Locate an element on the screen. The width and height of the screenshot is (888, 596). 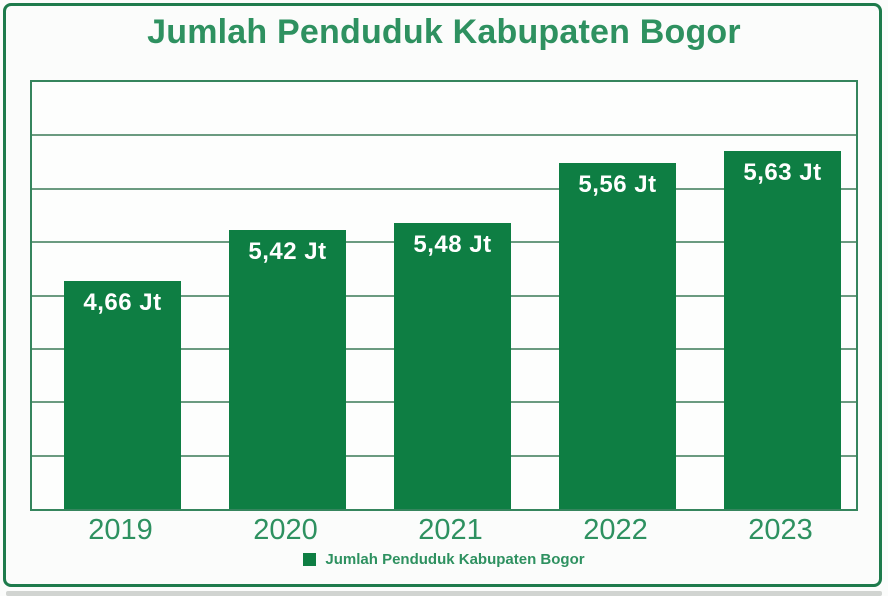
bar-2021: 5,48 Jt is located at coordinates (452, 366).